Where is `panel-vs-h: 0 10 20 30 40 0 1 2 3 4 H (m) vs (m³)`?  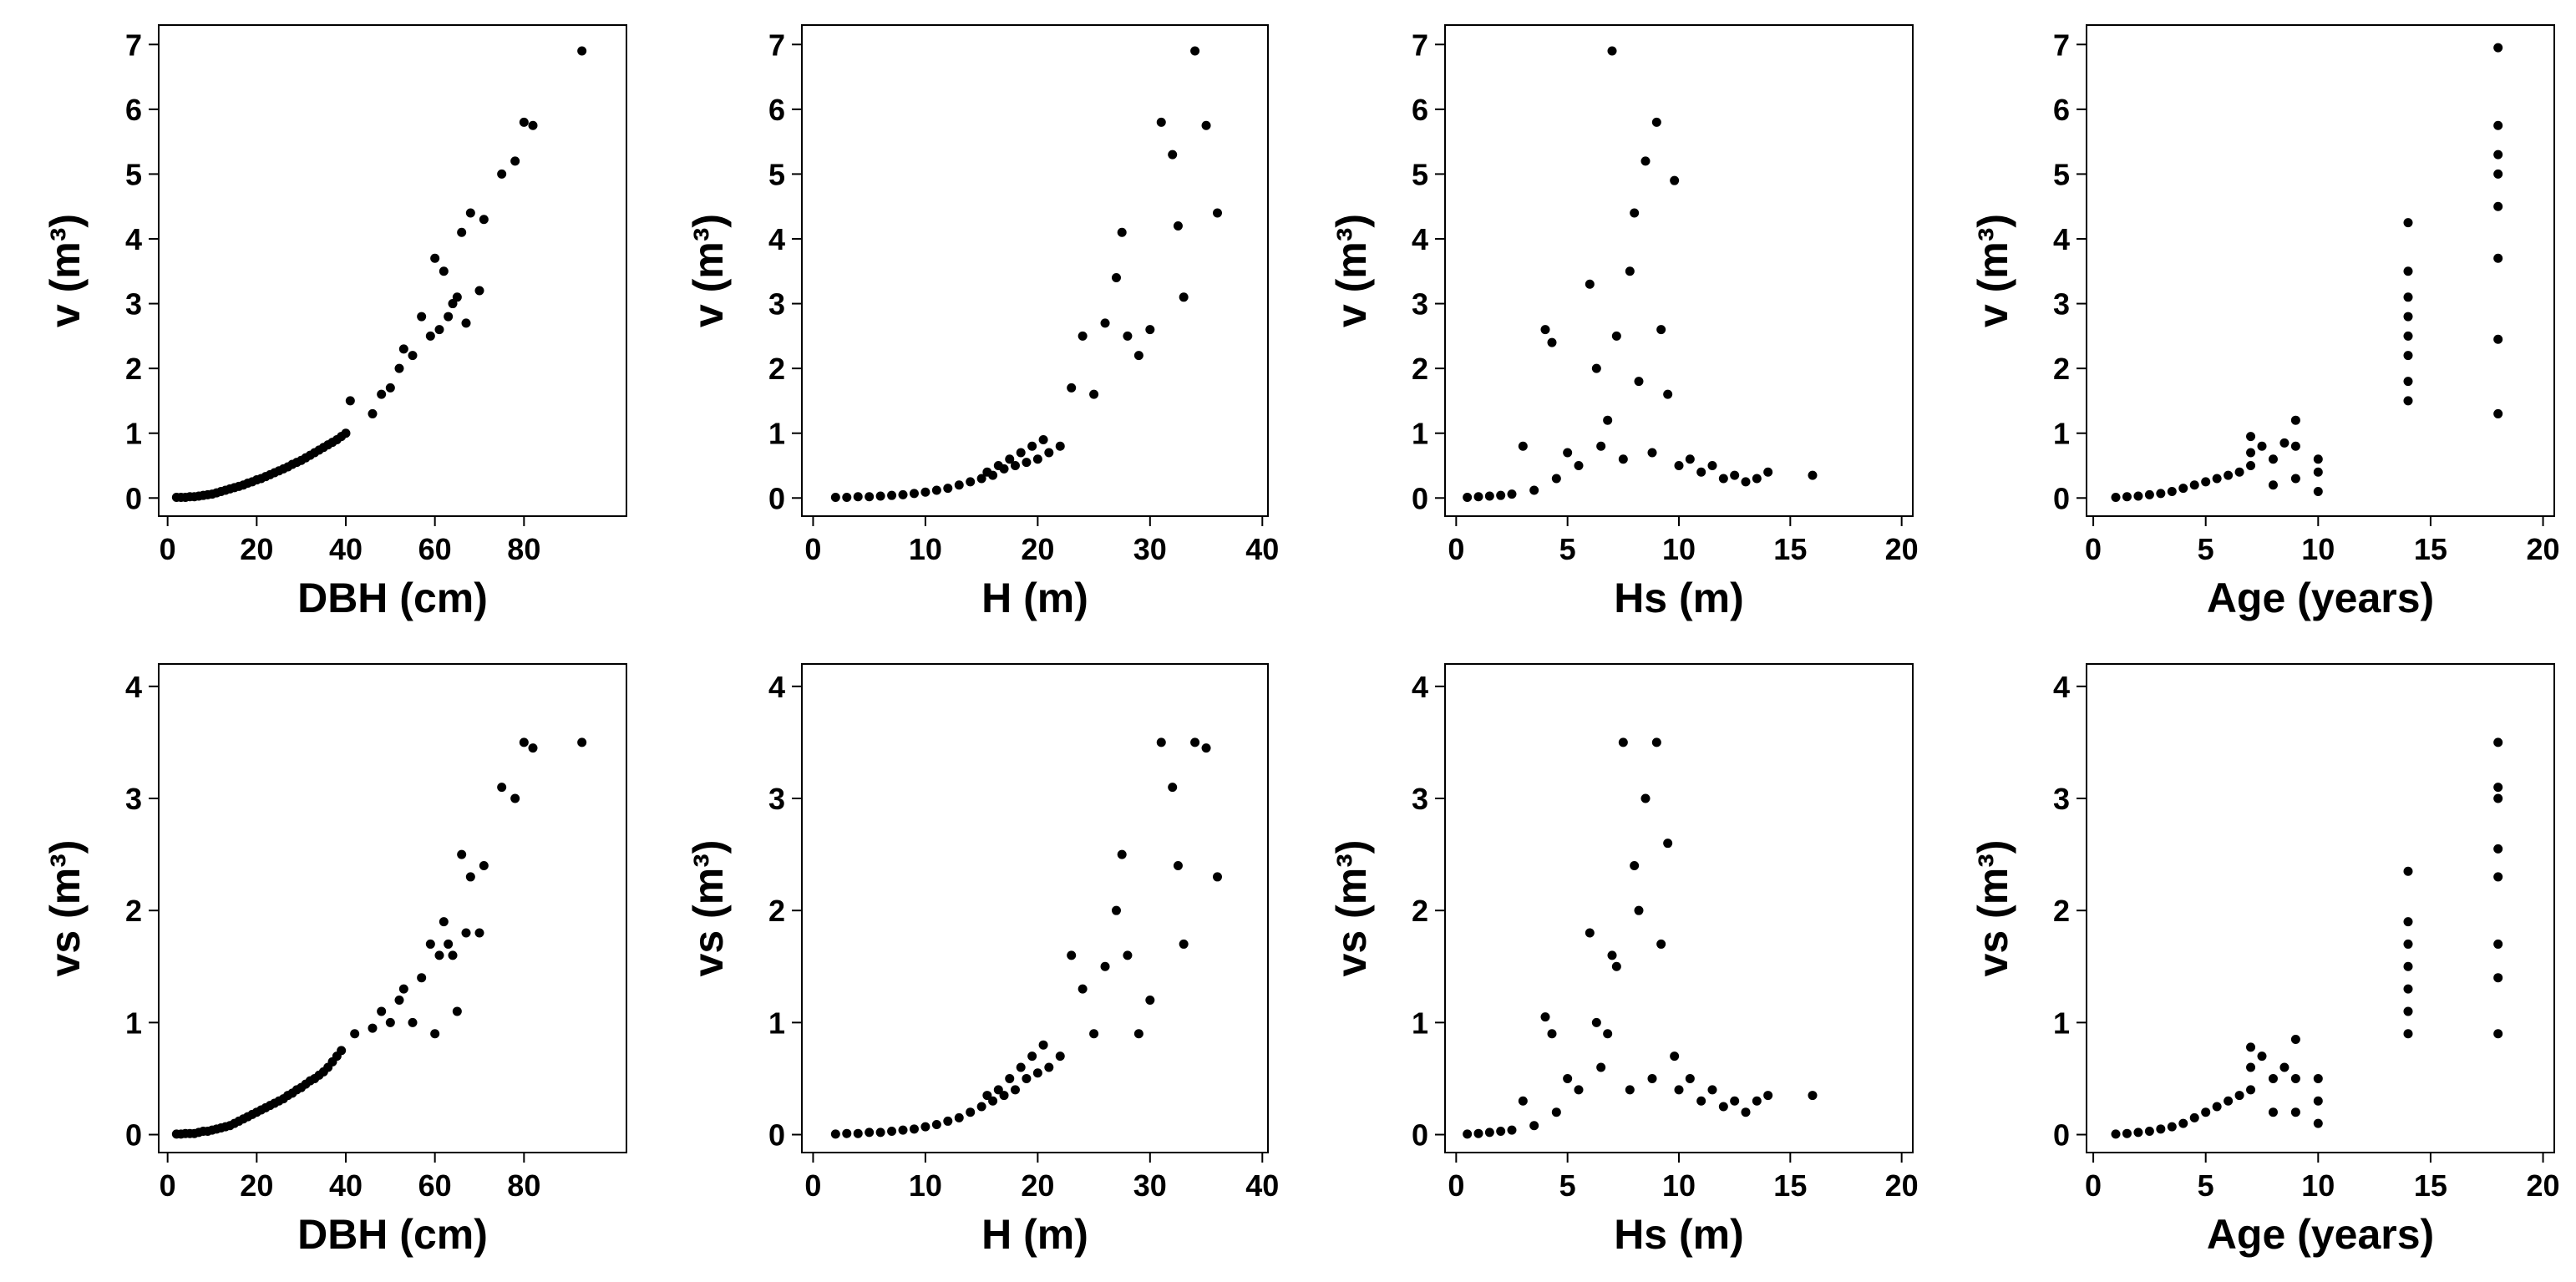
panel-vs-h: 0 10 20 30 40 0 1 2 3 4 H (m) vs (m³) is located at coordinates (982, 960).